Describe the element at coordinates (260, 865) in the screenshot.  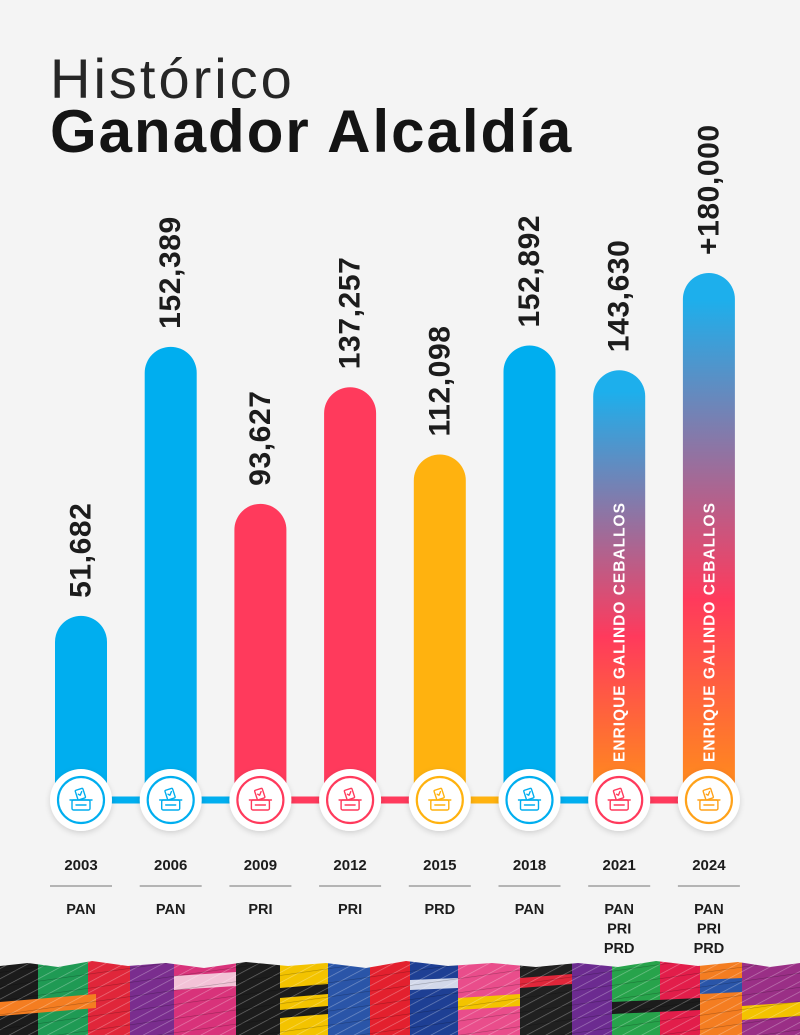
I see `year-label: 2009` at that location.